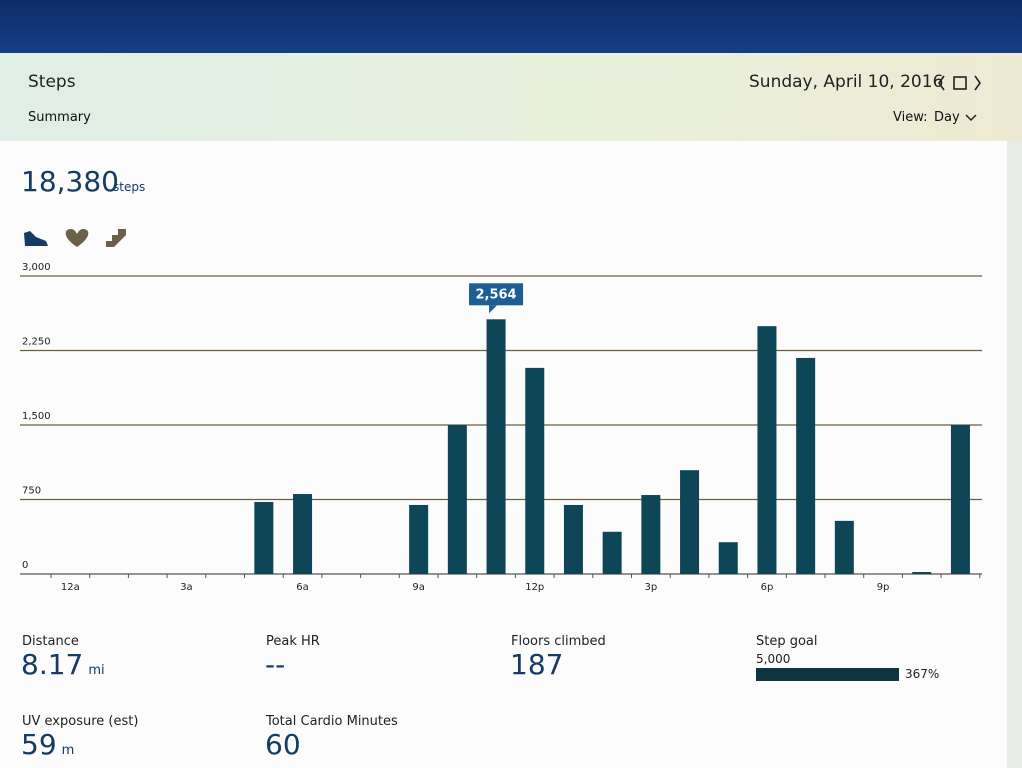 The image size is (1022, 768). What do you see at coordinates (787, 641) in the screenshot?
I see `stat-label: Step goal` at bounding box center [787, 641].